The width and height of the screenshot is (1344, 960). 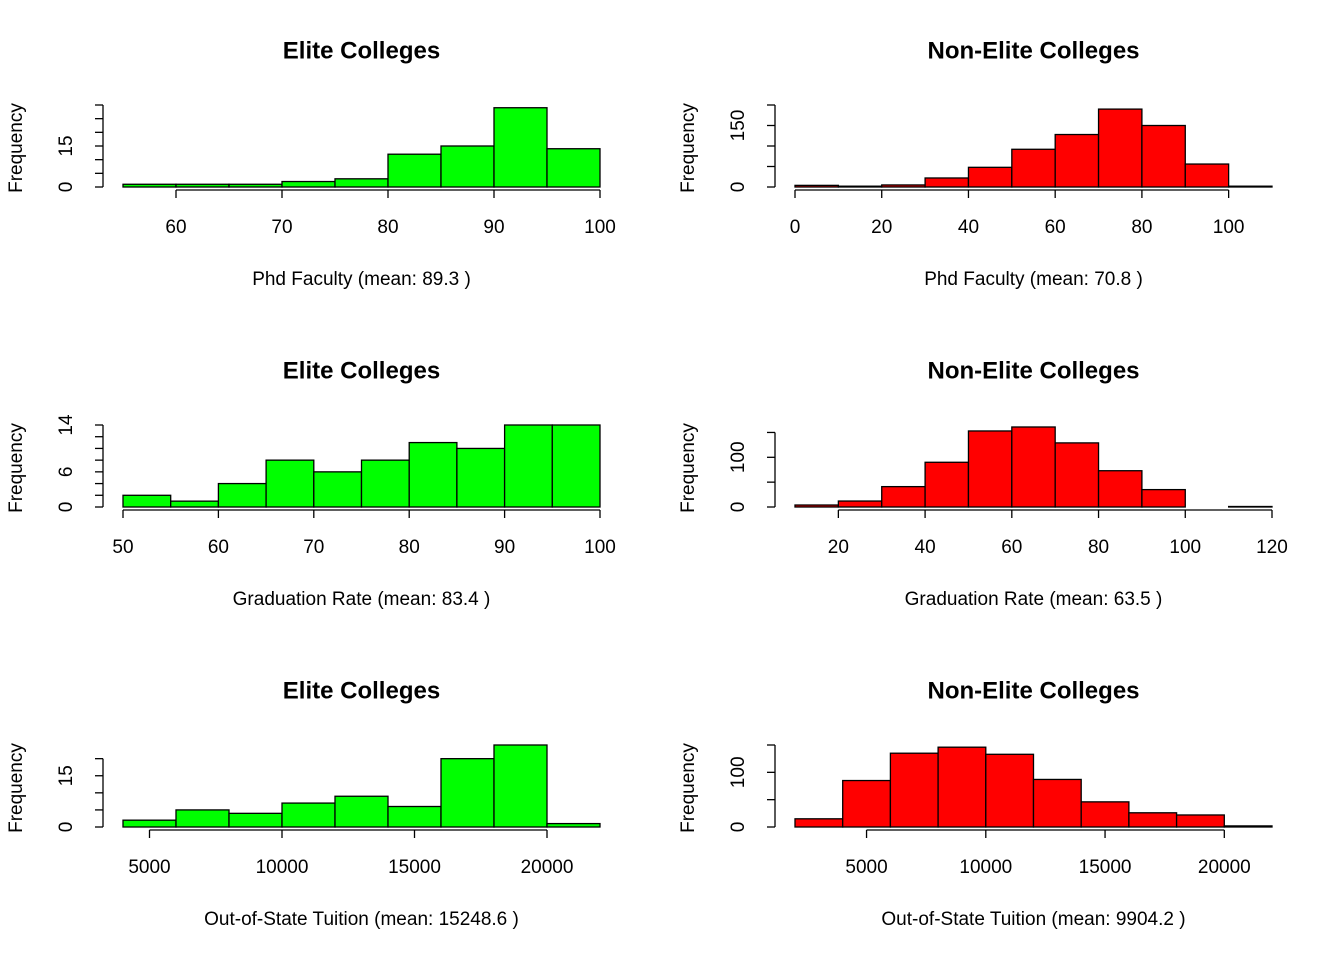 I want to click on x-axis-label: Out-of-State Tuition (mean: 15248.6 ), so click(x=361, y=919).